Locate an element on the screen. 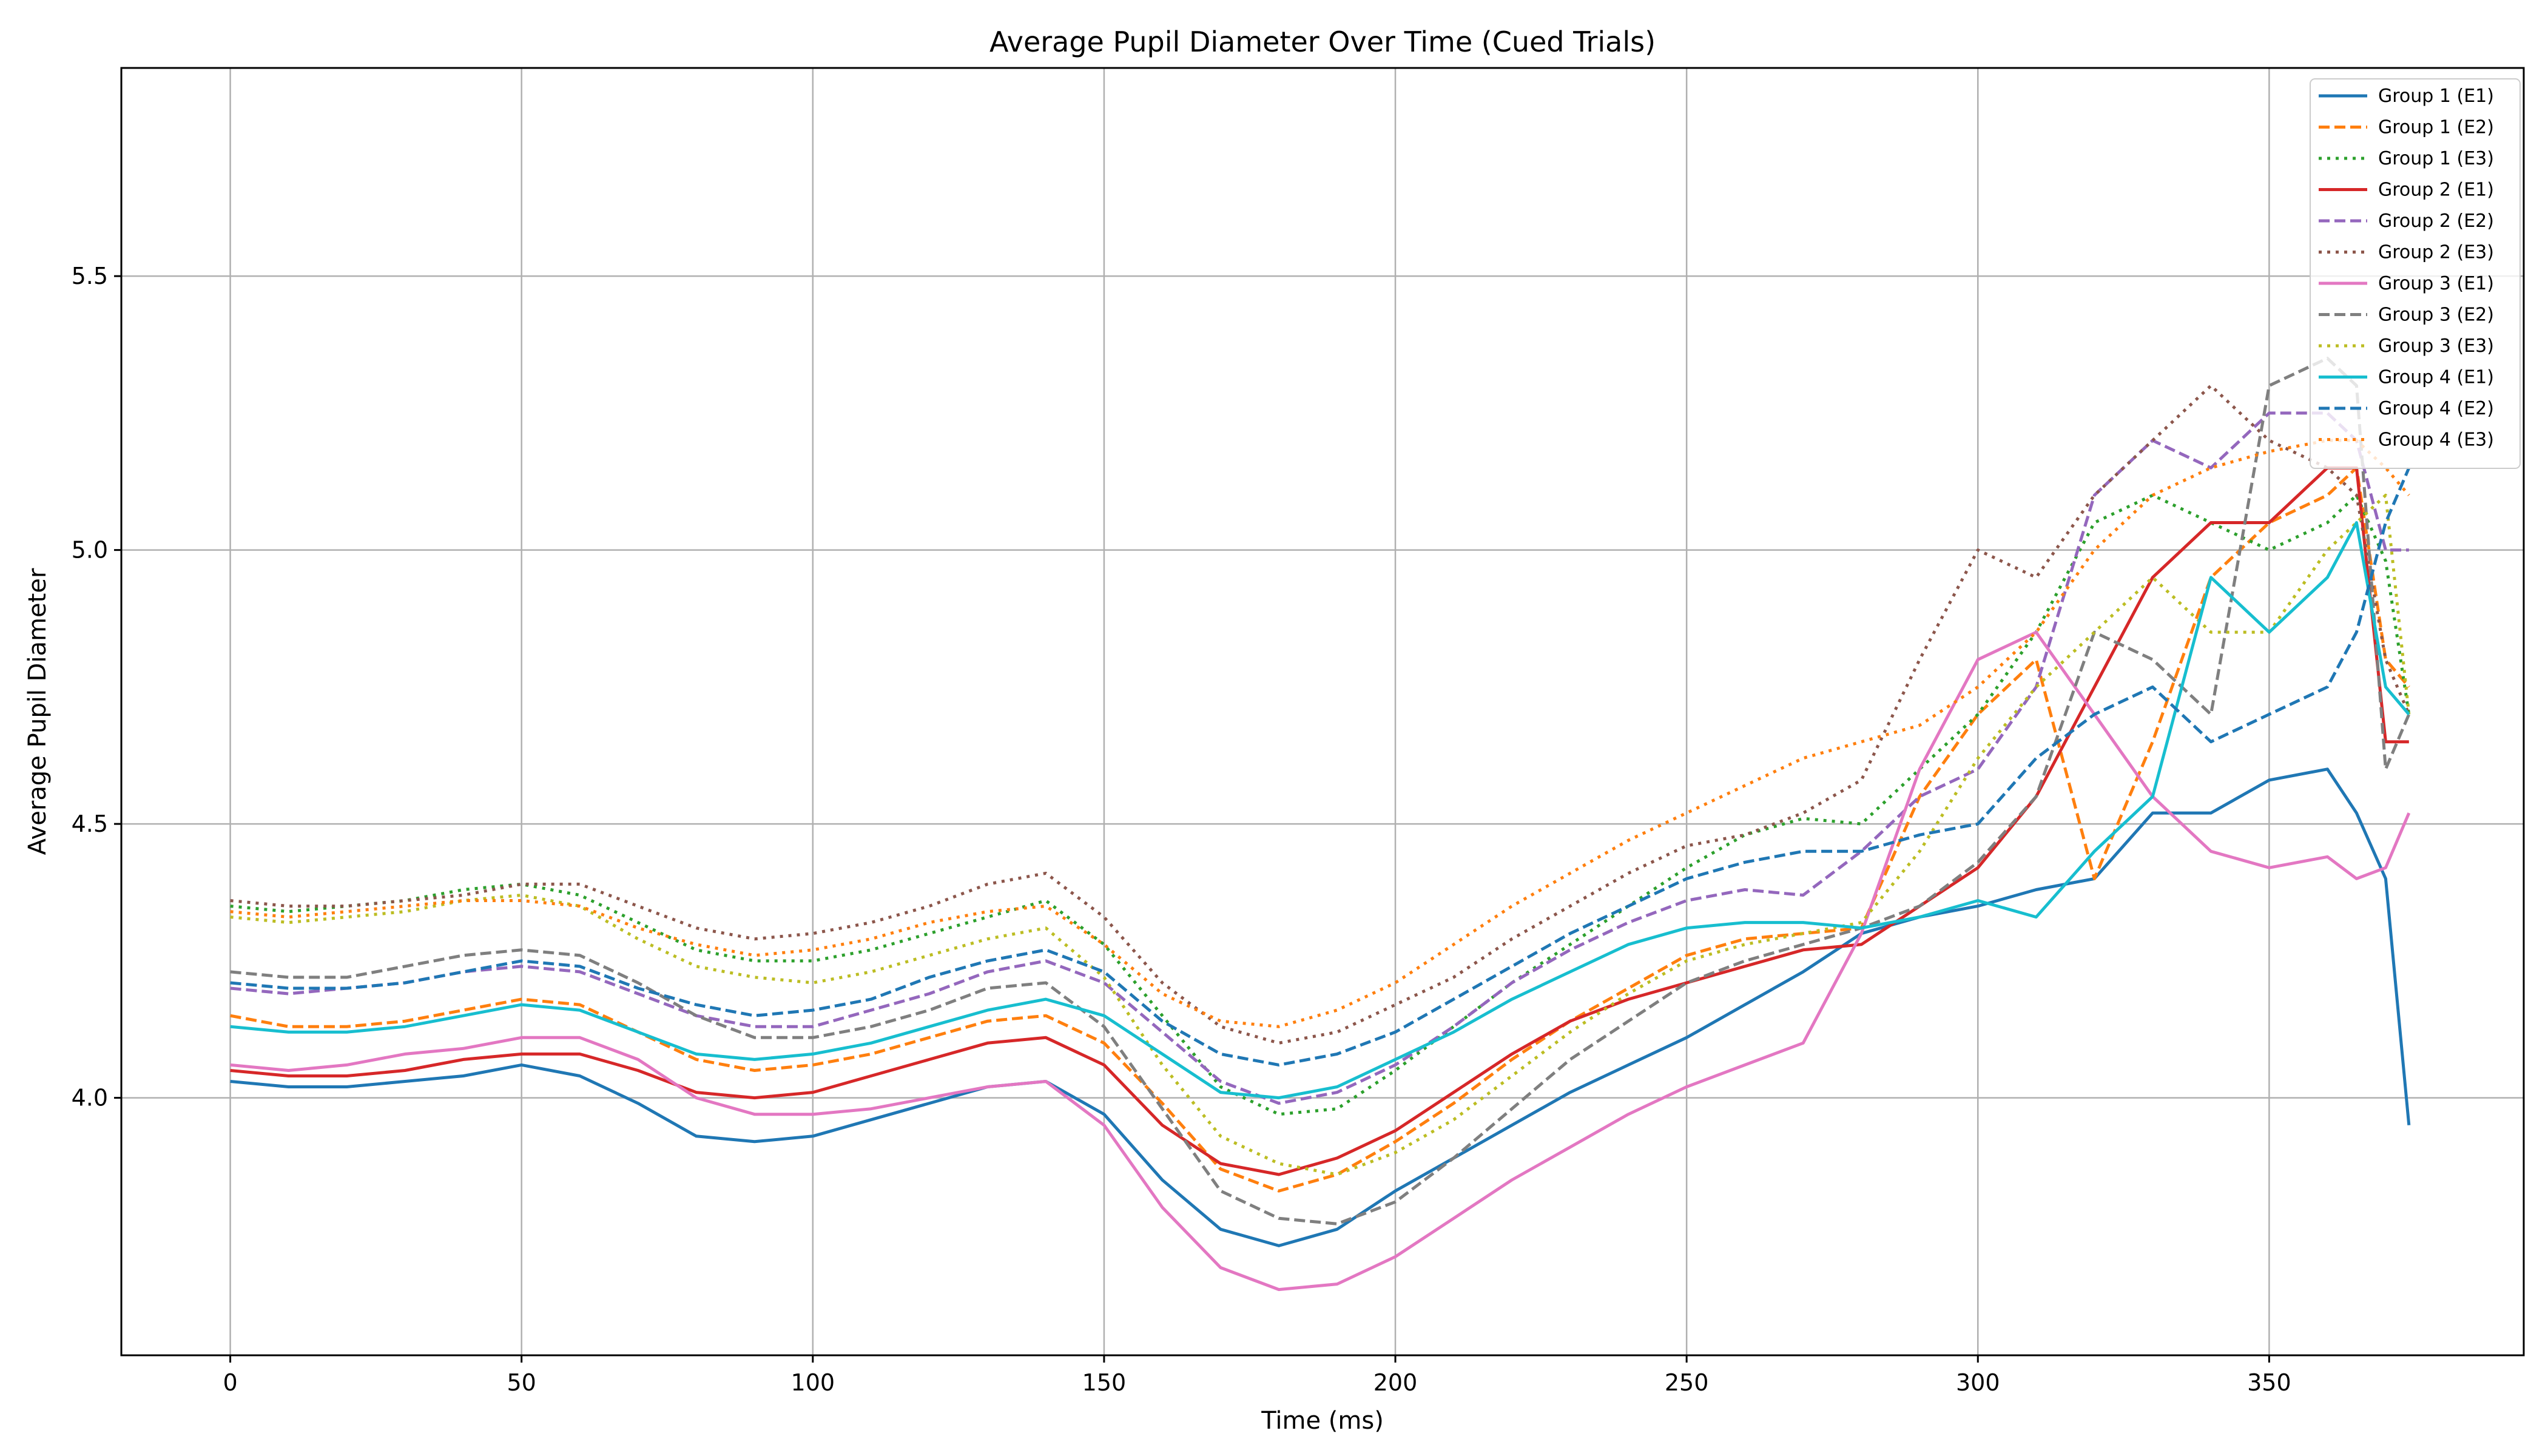 The height and width of the screenshot is (1456, 2548). legend-entry: Group 1 (E1) is located at coordinates (2436, 96).